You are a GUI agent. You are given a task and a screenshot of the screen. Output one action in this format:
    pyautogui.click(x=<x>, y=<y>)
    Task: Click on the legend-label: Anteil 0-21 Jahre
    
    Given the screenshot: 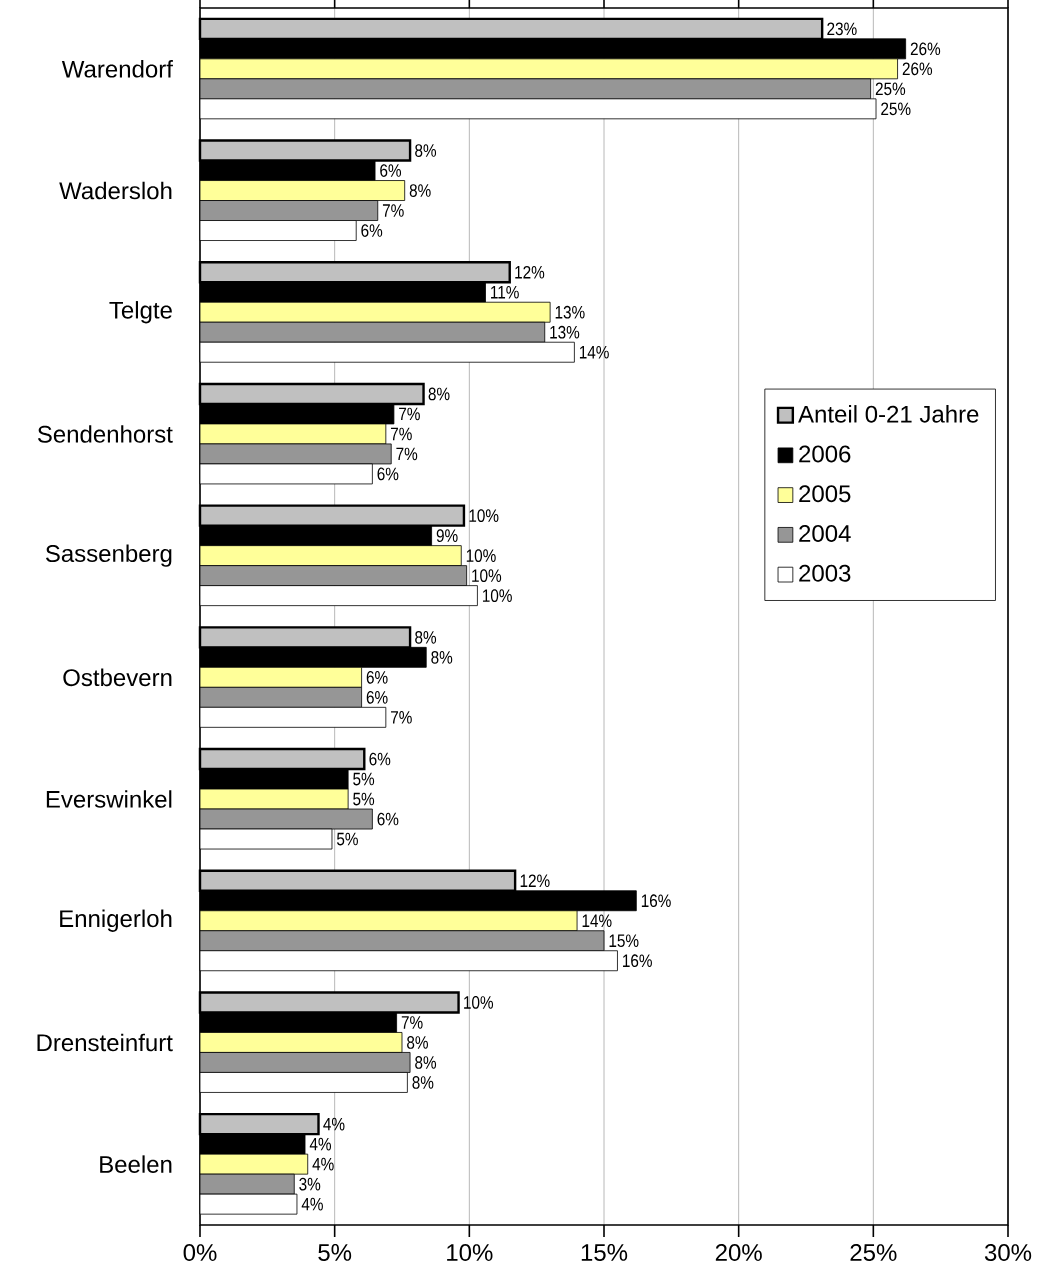 What is the action you would take?
    pyautogui.click(x=888, y=414)
    